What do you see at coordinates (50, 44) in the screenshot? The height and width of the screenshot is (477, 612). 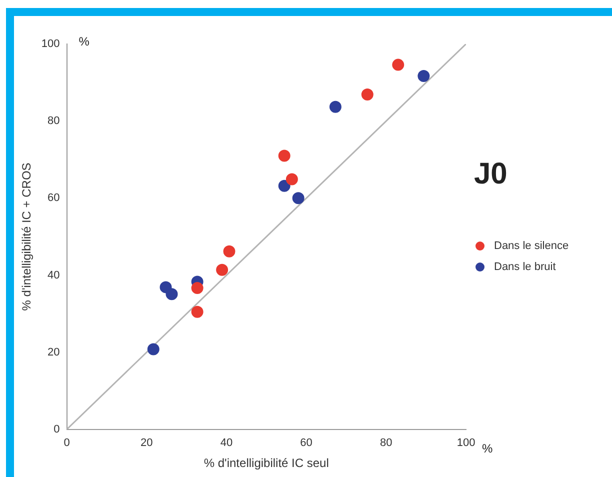 I see `y-tick-label: 100` at bounding box center [50, 44].